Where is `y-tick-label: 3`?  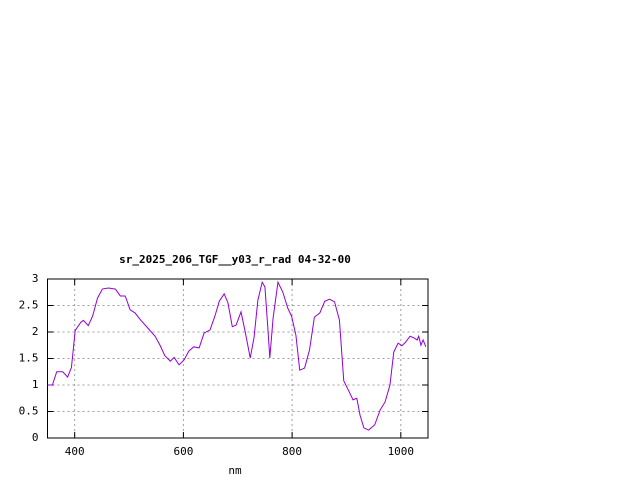
y-tick-label: 3 is located at coordinates (35, 278).